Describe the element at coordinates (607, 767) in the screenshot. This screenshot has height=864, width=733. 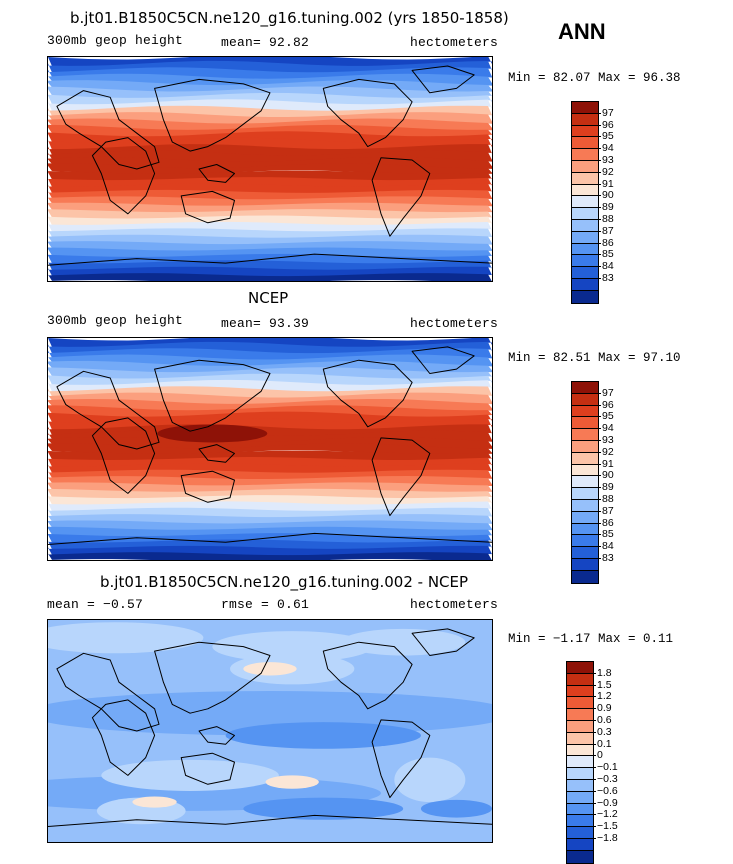
I see `colorbar-label: −0.1` at that location.